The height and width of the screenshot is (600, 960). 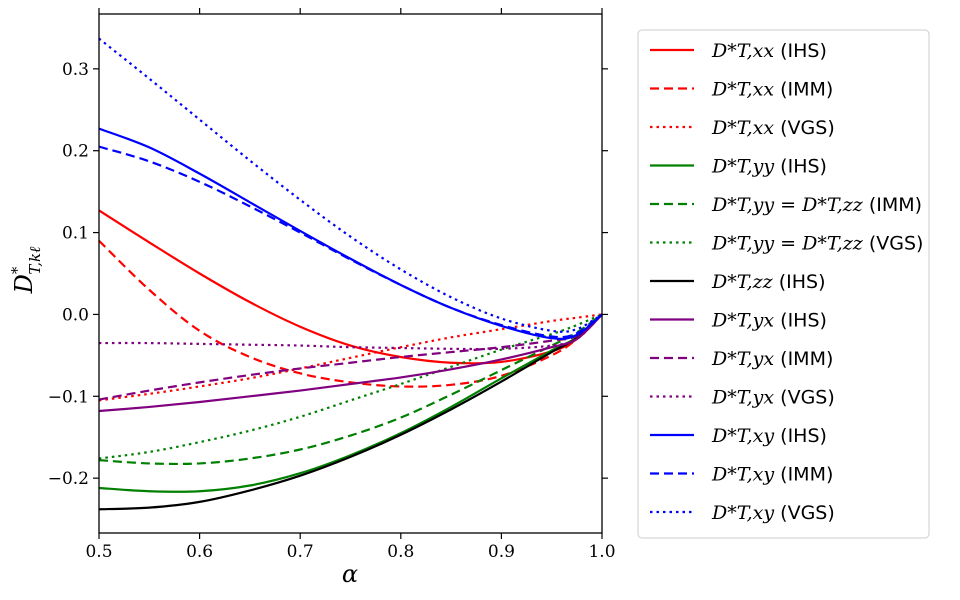 I want to click on legend-label-12: D*T,xy (VGS), so click(x=773, y=513).